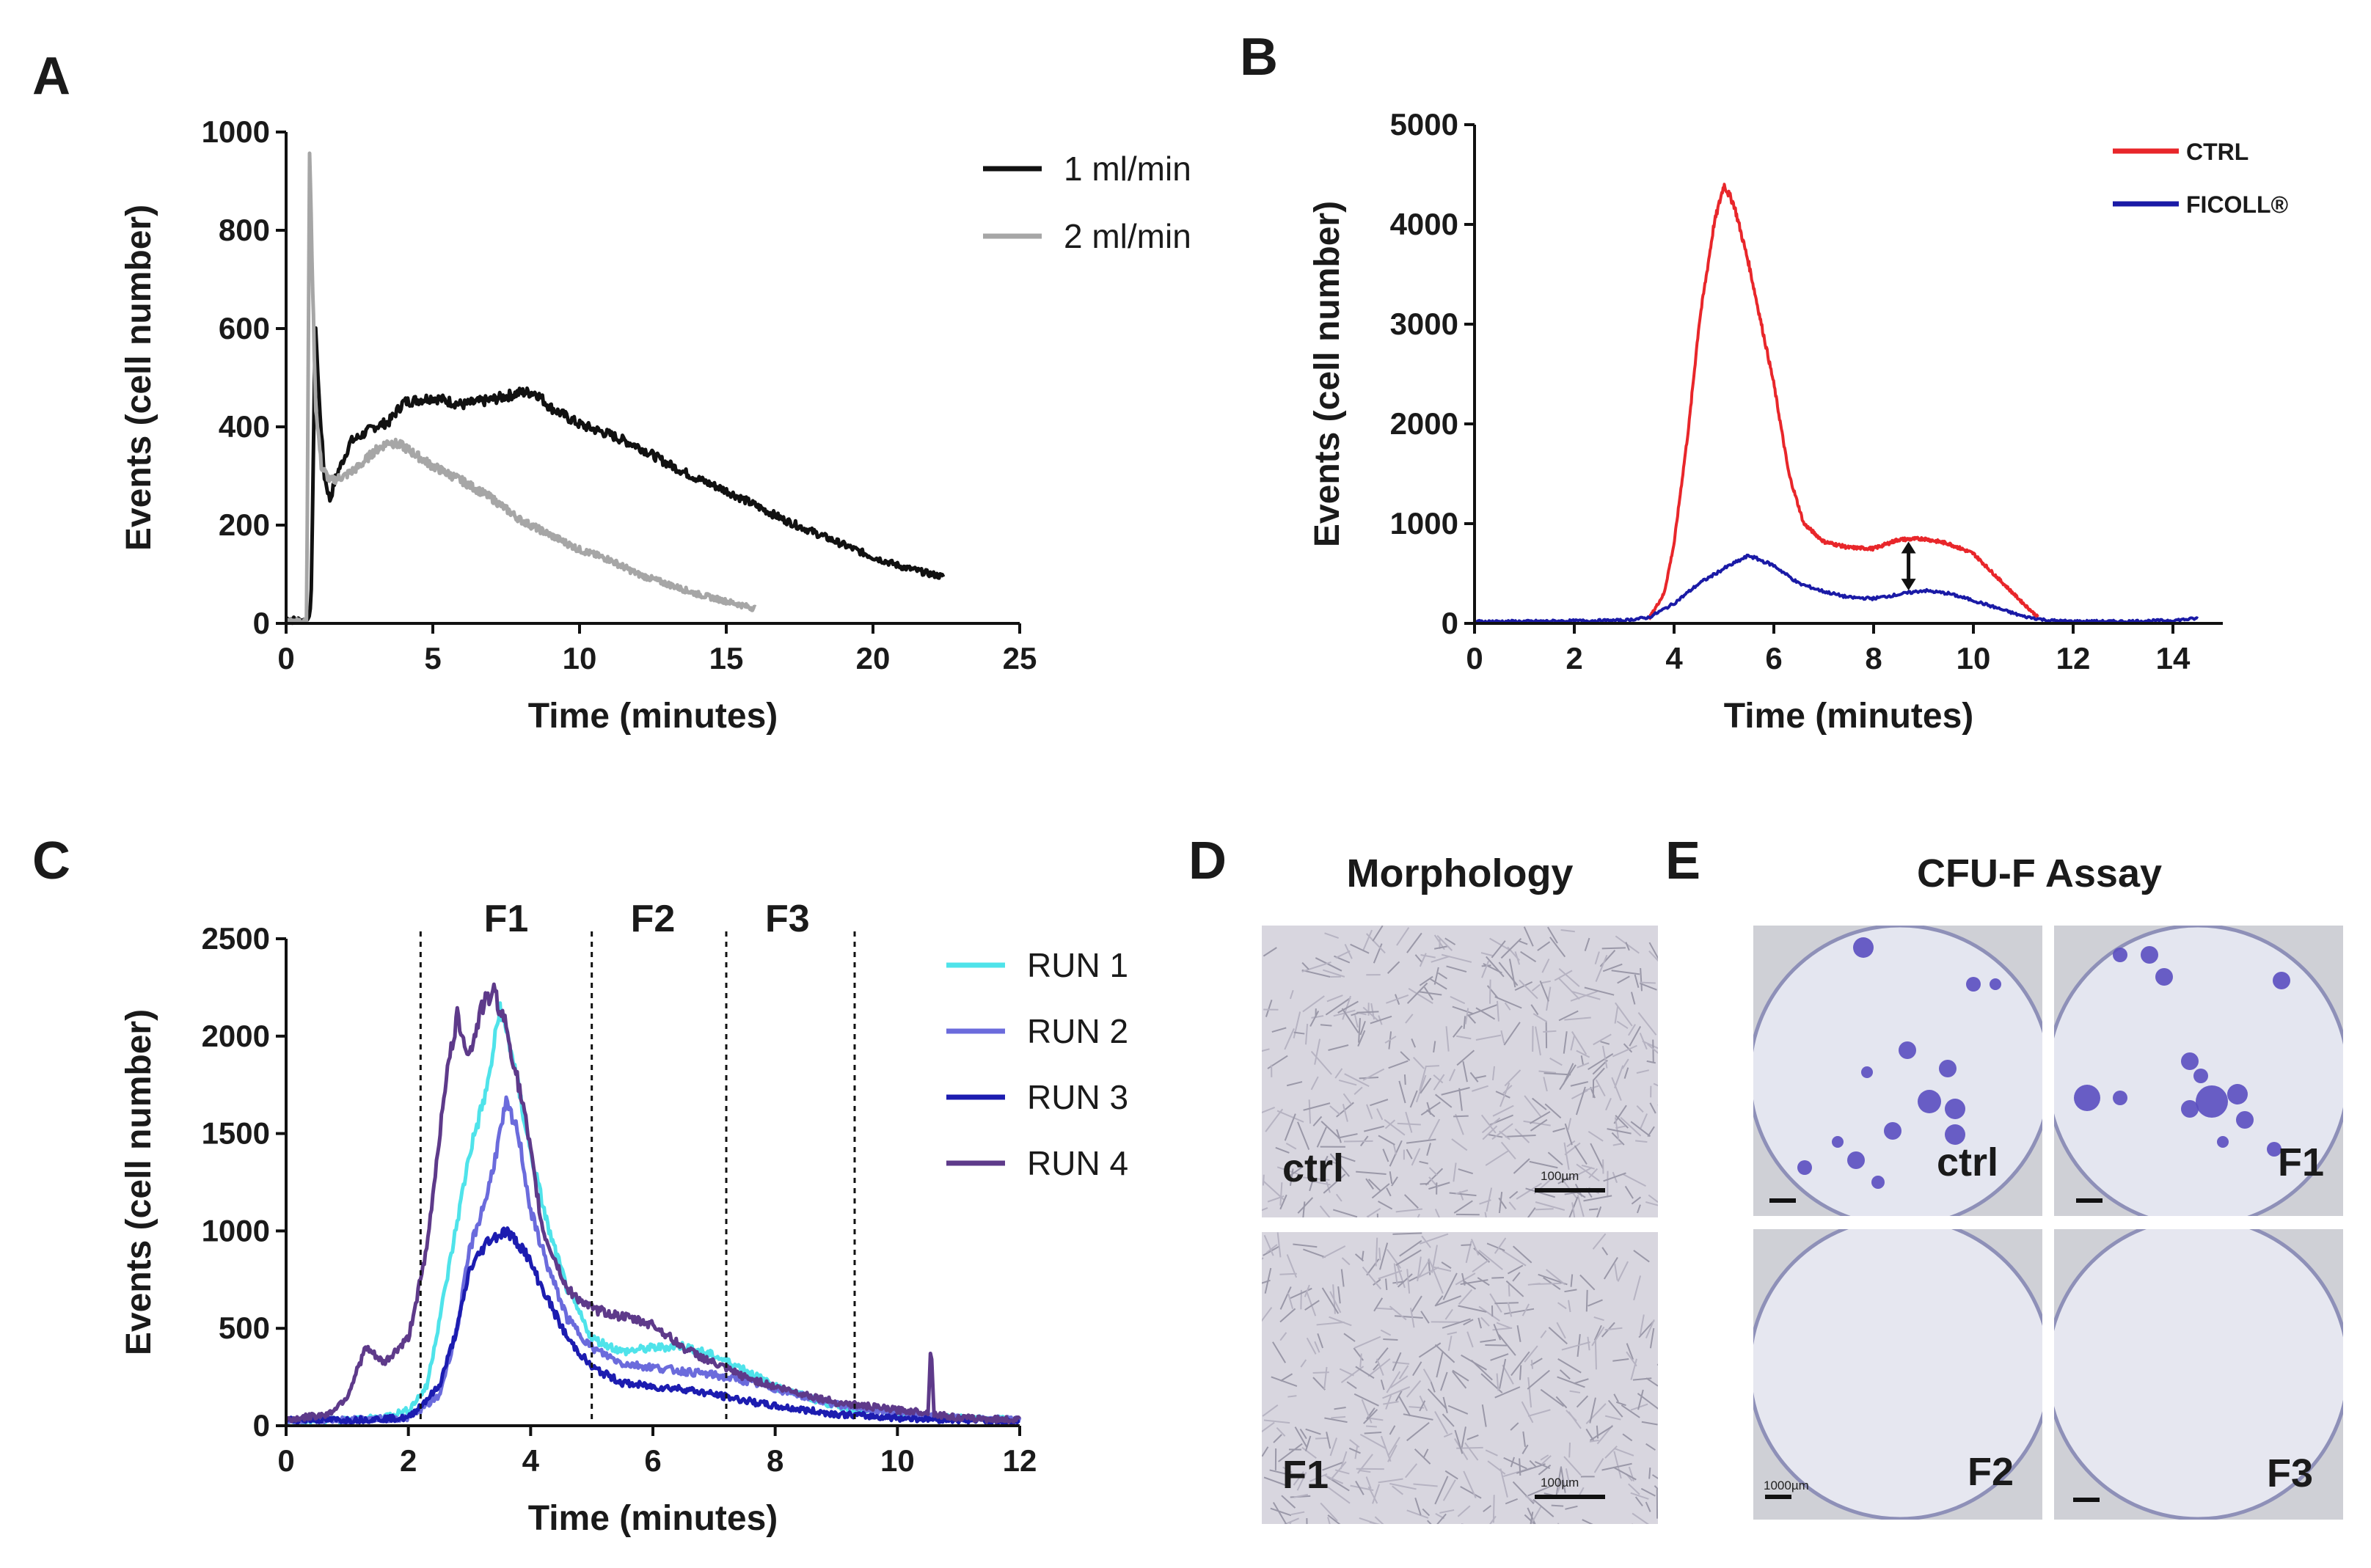 This screenshot has width=2371, height=1568. Describe the element at coordinates (1424, 324) in the screenshot. I see `y-tick-label: 3000` at that location.